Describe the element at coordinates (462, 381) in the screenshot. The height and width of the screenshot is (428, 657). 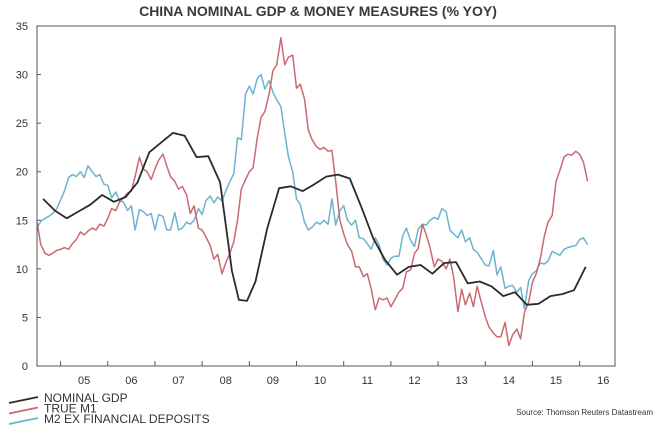
I see `x-tick-label: 13` at that location.